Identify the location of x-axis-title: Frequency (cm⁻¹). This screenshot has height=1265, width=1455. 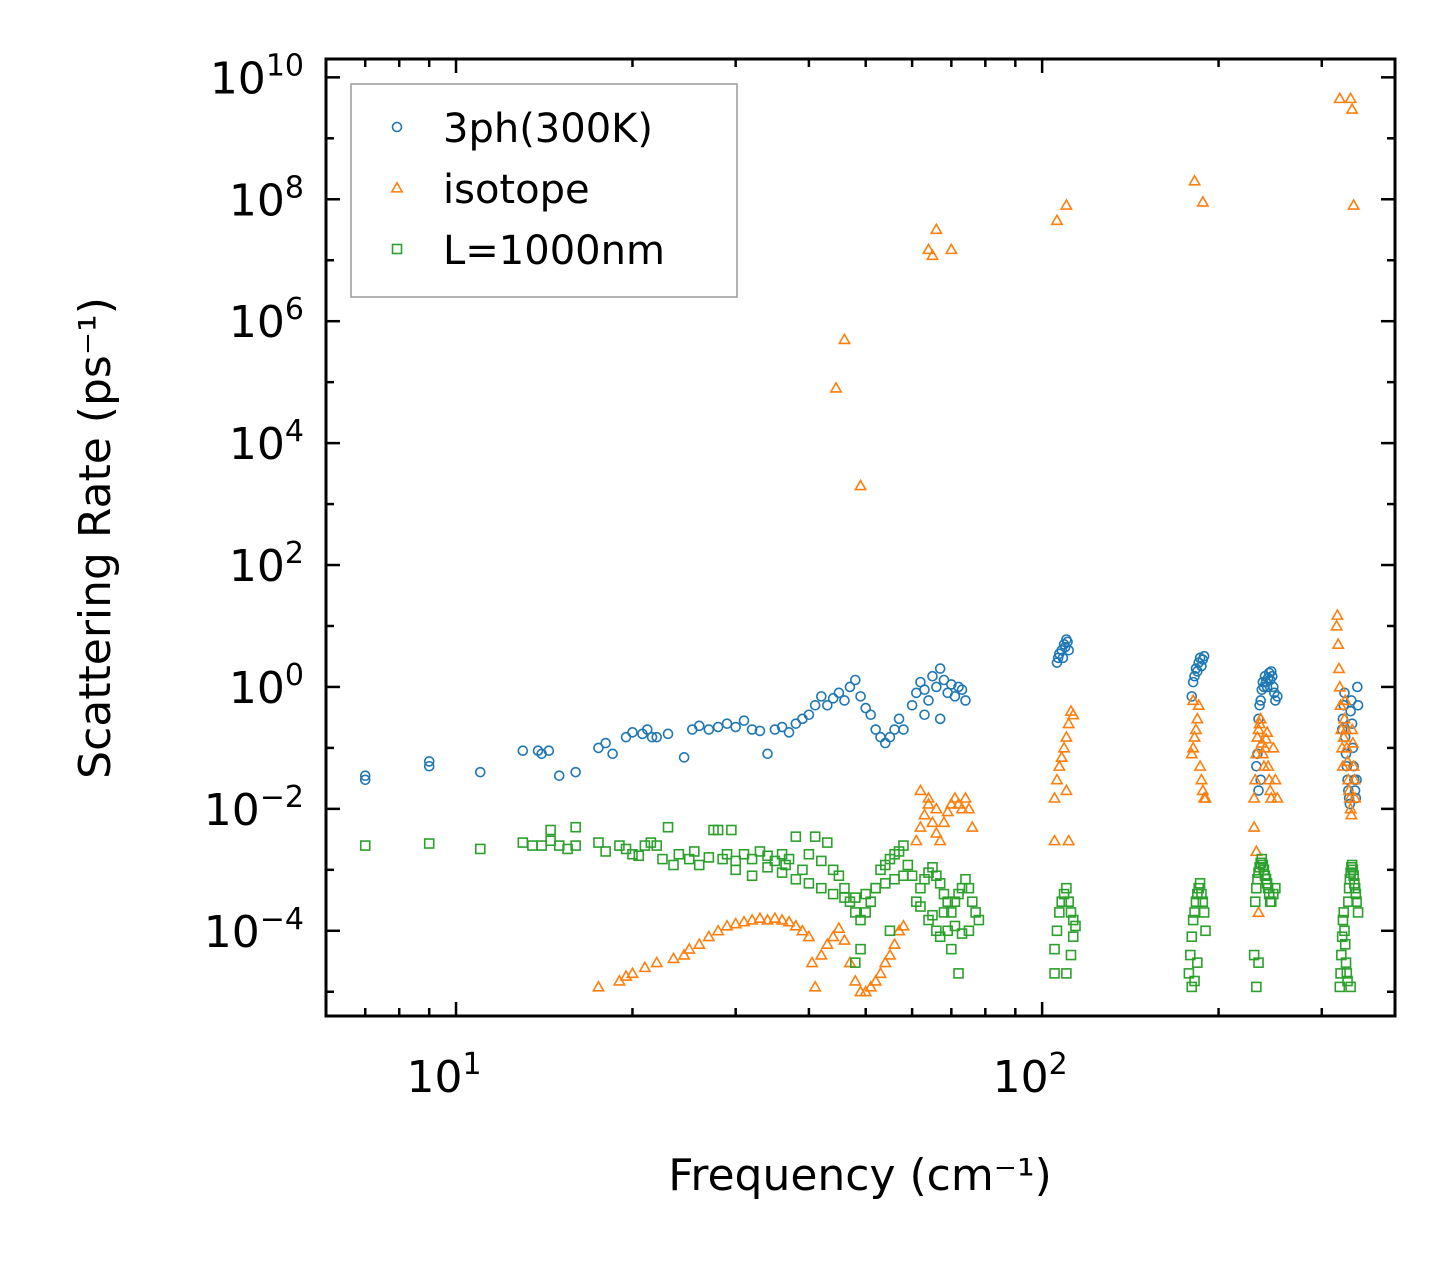
(860, 1175).